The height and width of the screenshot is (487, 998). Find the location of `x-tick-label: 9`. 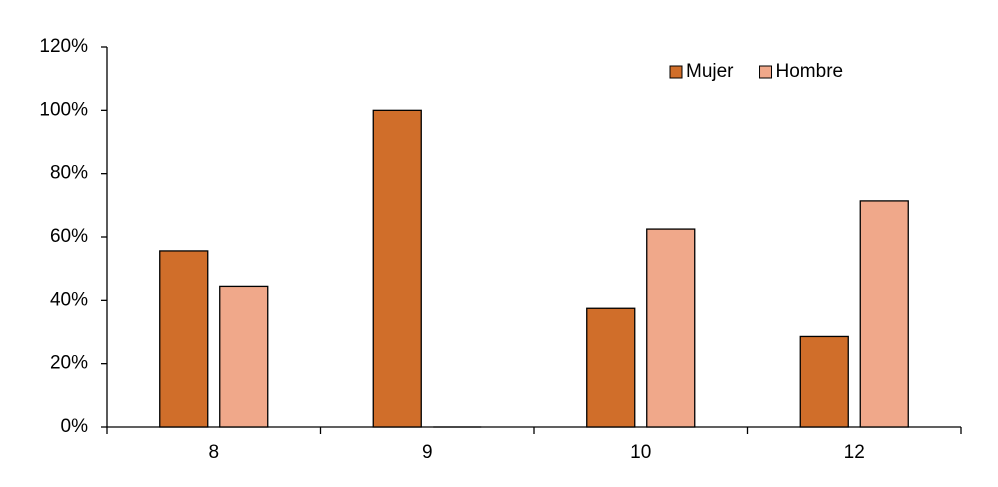

x-tick-label: 9 is located at coordinates (427, 452).